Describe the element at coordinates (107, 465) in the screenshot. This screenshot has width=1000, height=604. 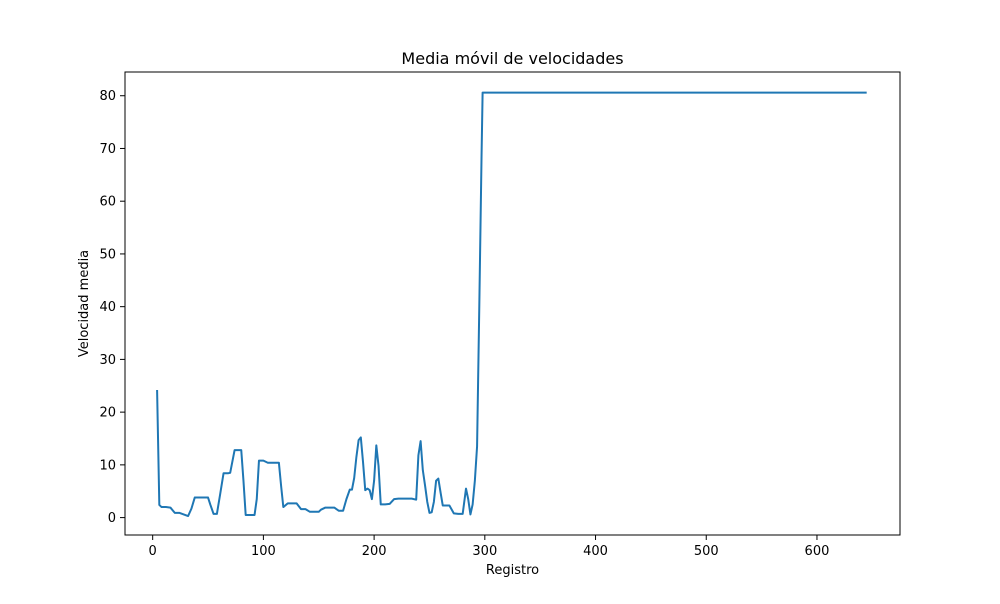
I see `y-tick-label: 10` at that location.